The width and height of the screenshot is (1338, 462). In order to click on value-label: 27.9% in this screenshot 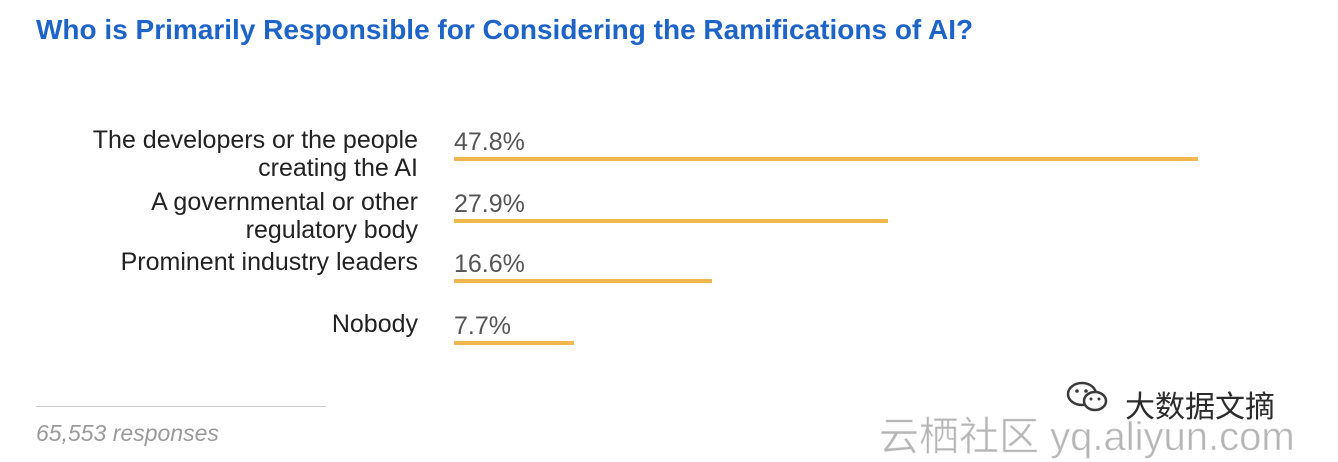, I will do `click(489, 204)`.